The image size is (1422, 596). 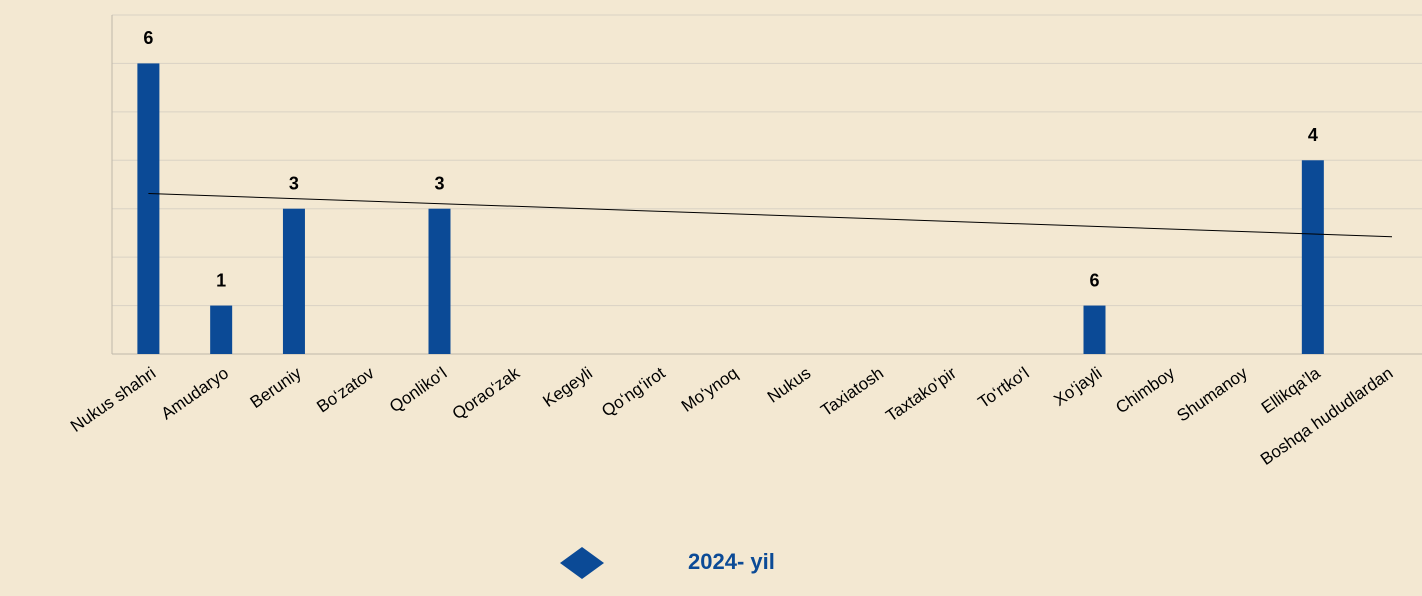 What do you see at coordinates (710, 389) in the screenshot?
I see `x-tick-label: Mo‘ynoq` at bounding box center [710, 389].